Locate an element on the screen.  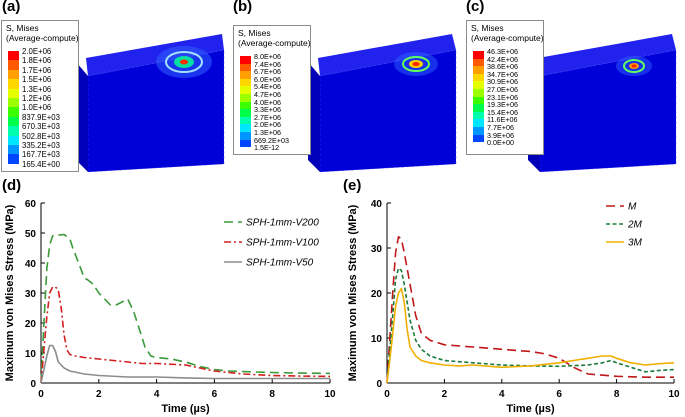
stress-zone-ring is located at coordinates (184, 62).